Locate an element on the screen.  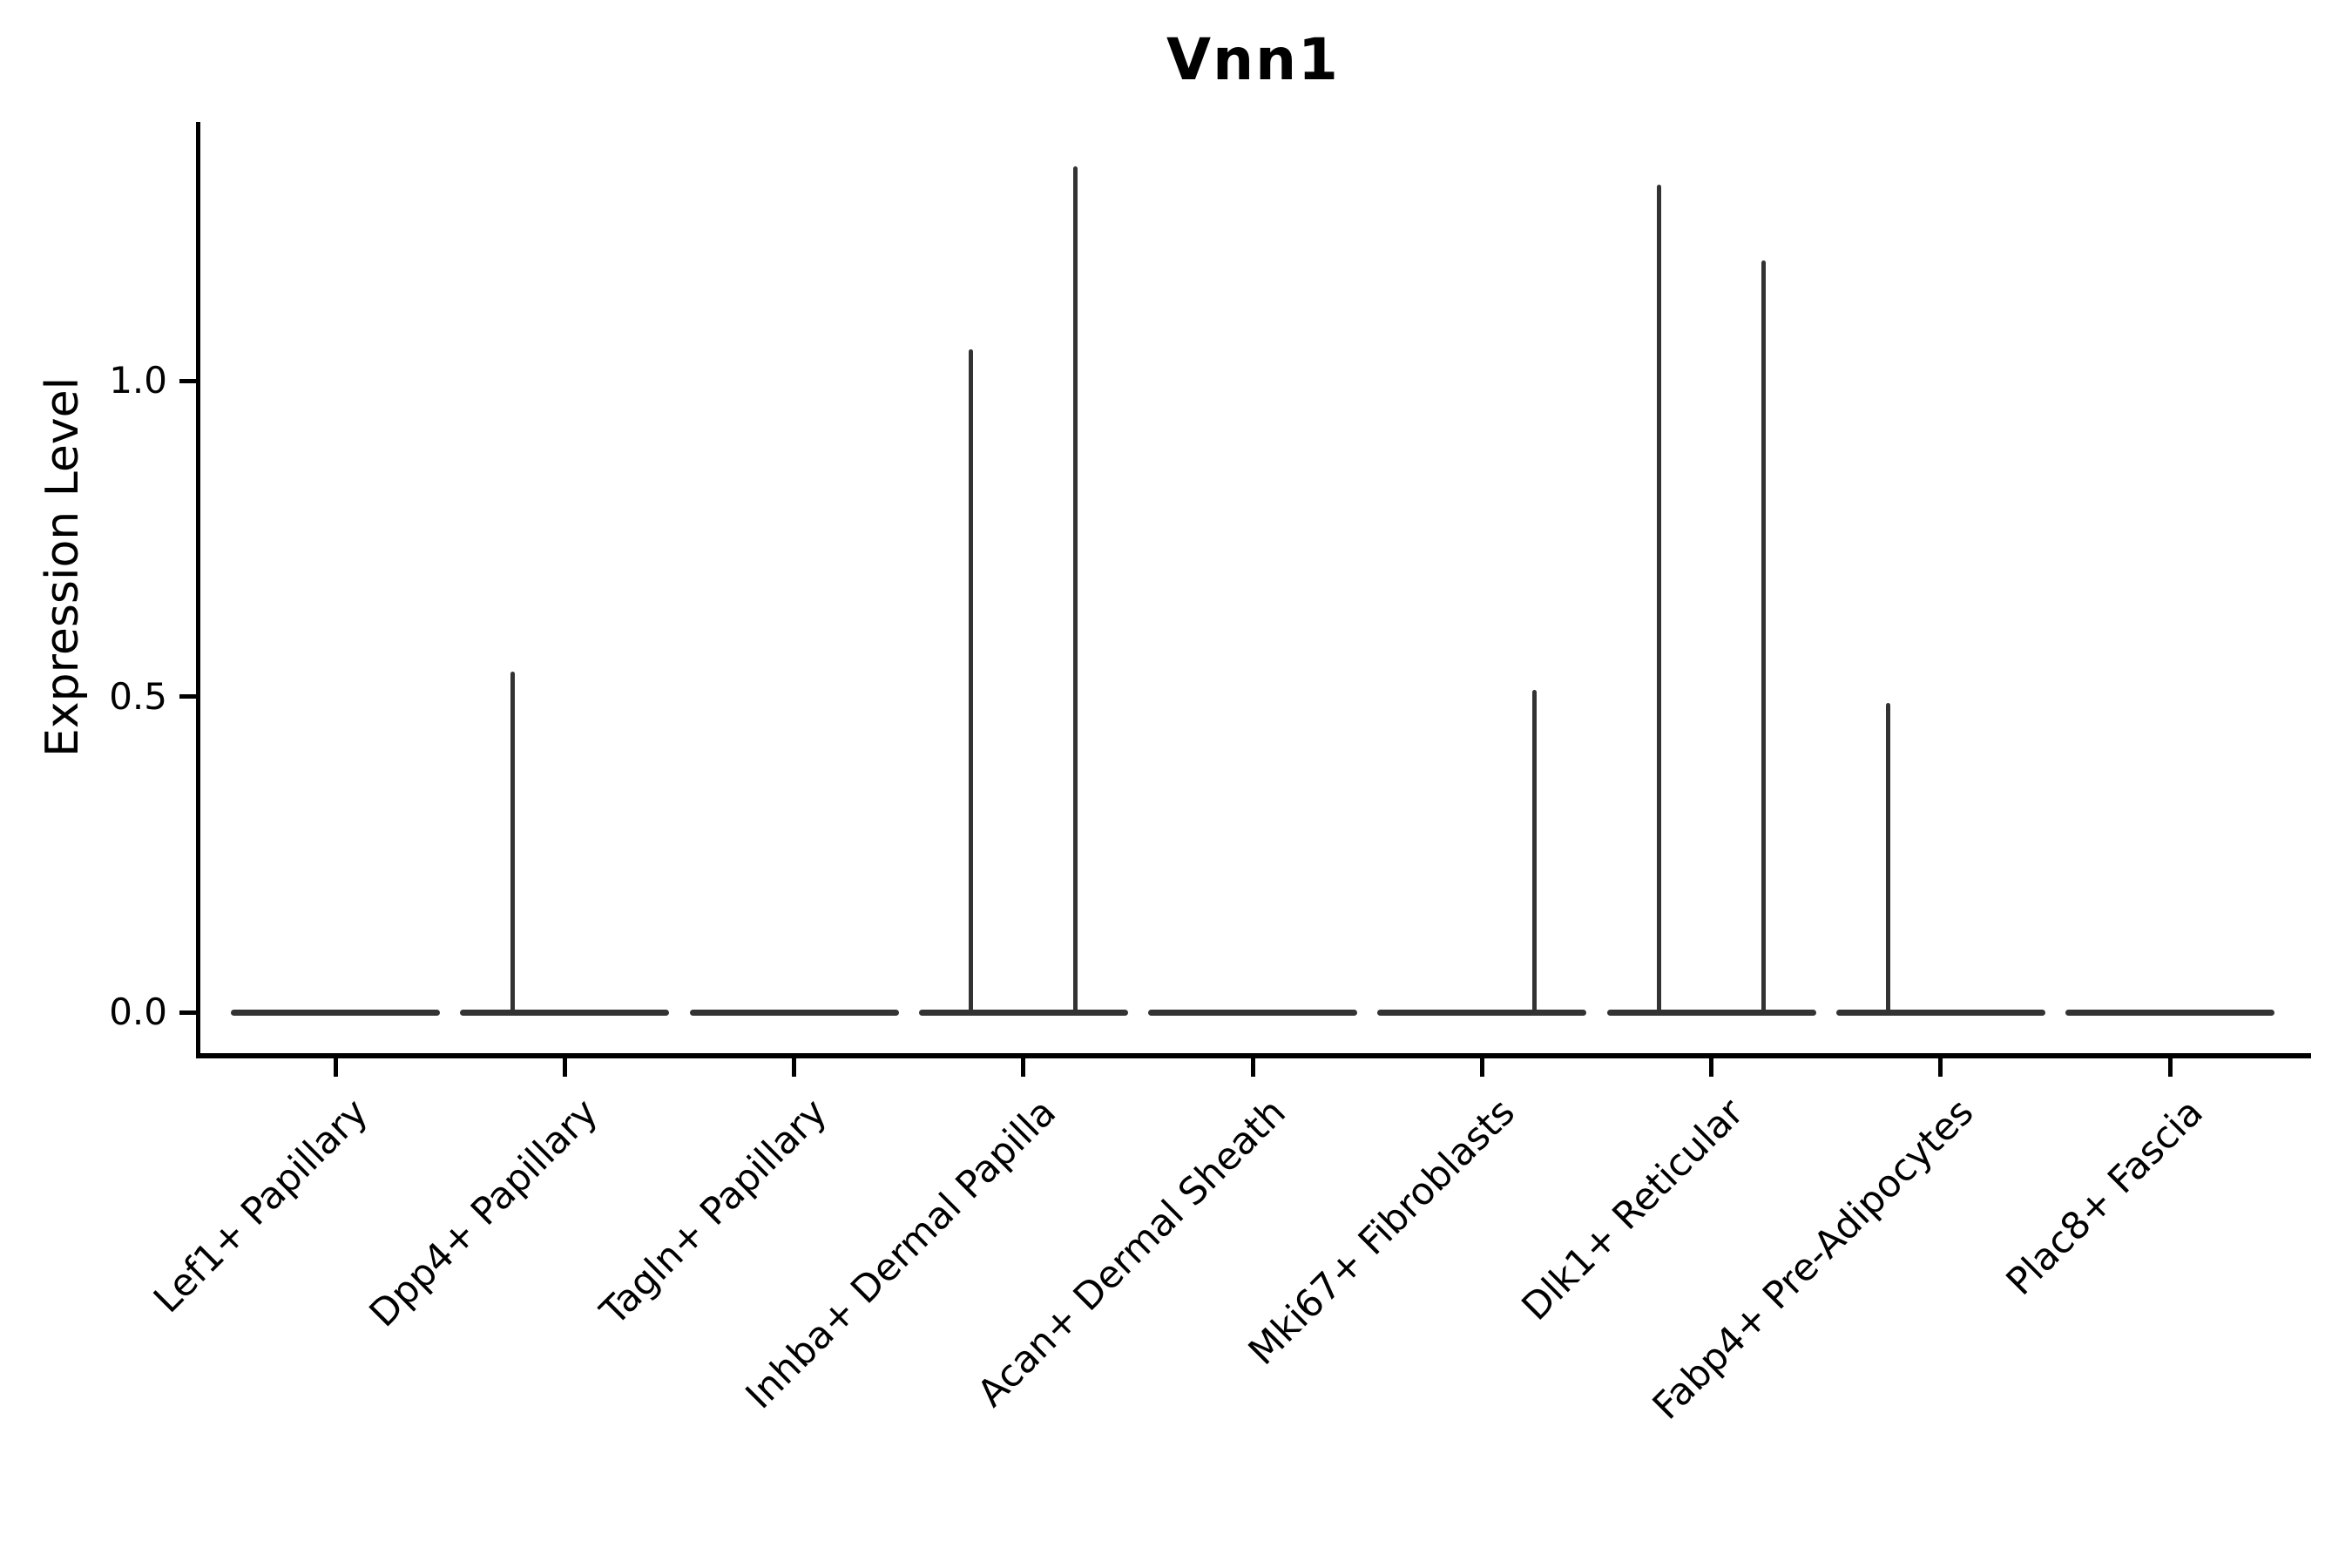
y-axis-spine is located at coordinates (198, 590).